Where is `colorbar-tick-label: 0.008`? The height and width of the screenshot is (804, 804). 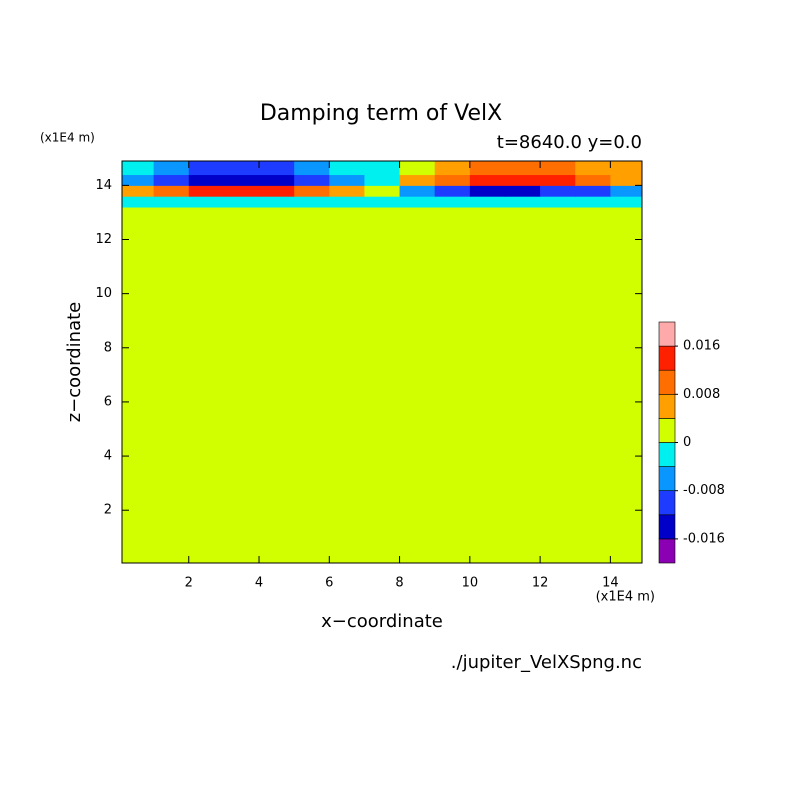
colorbar-tick-label: 0.008 is located at coordinates (701, 394).